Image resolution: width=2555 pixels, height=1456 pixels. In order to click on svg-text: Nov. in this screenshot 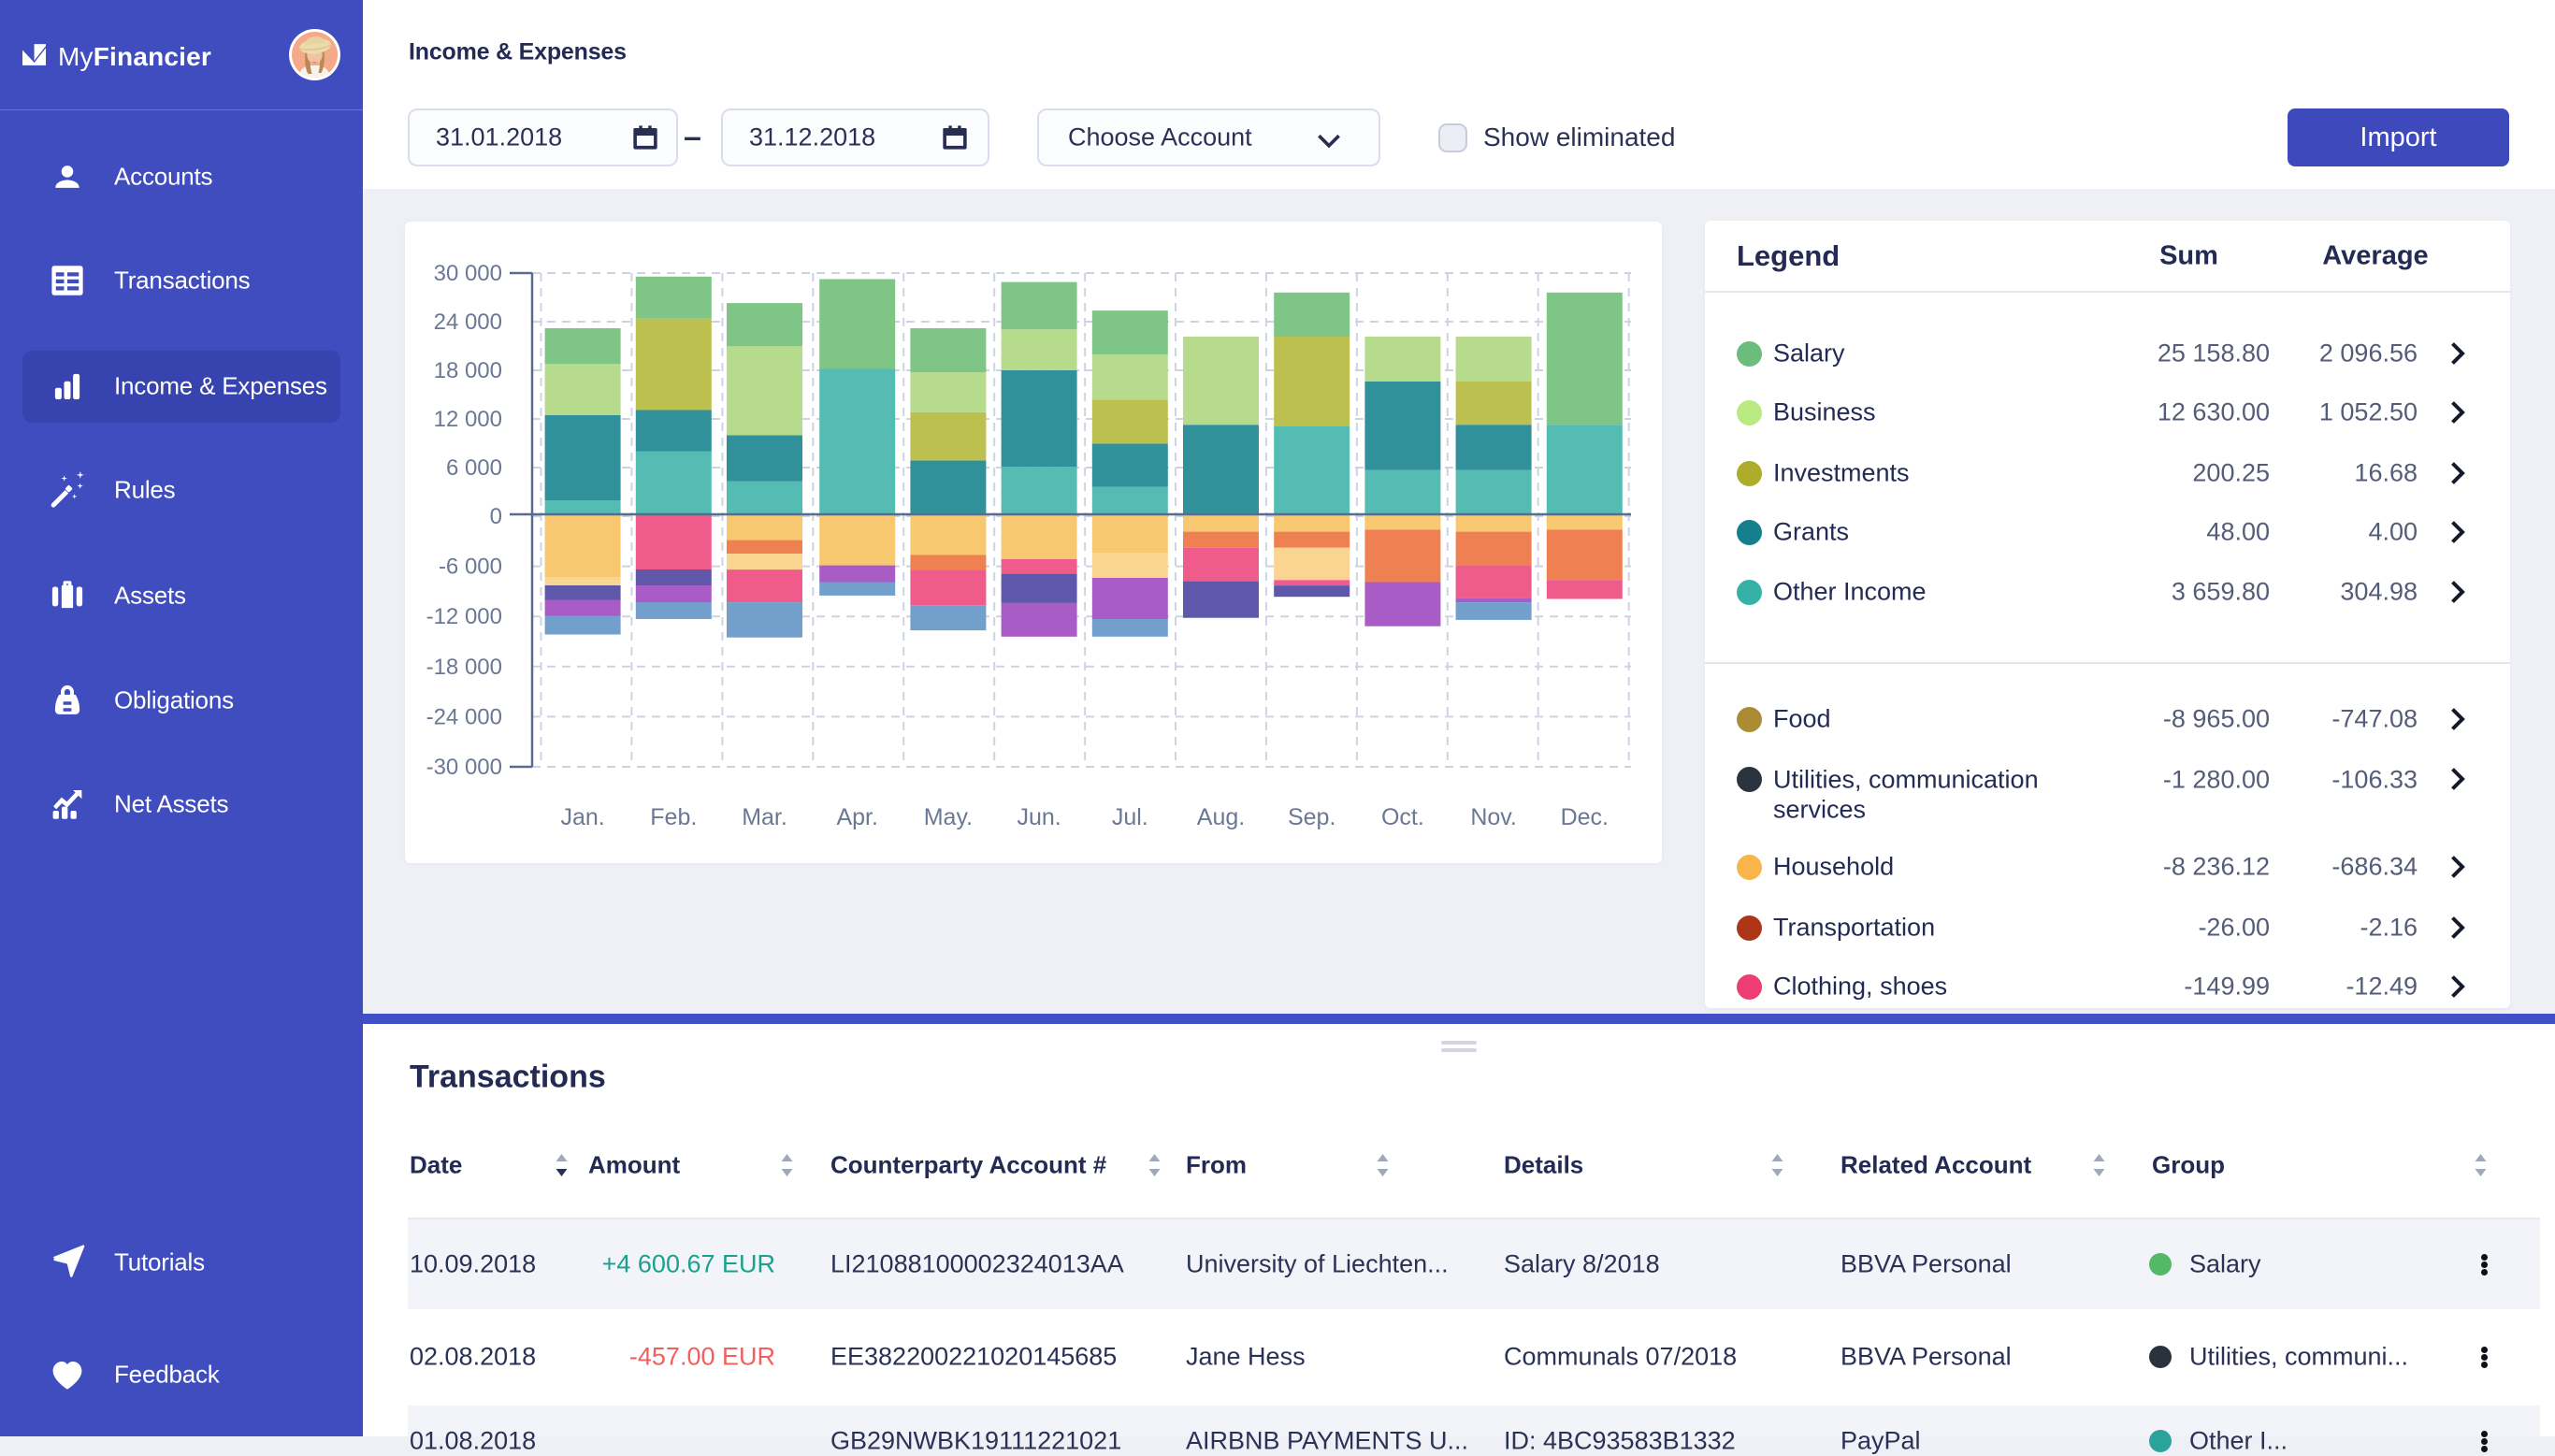, I will do `click(1493, 817)`.